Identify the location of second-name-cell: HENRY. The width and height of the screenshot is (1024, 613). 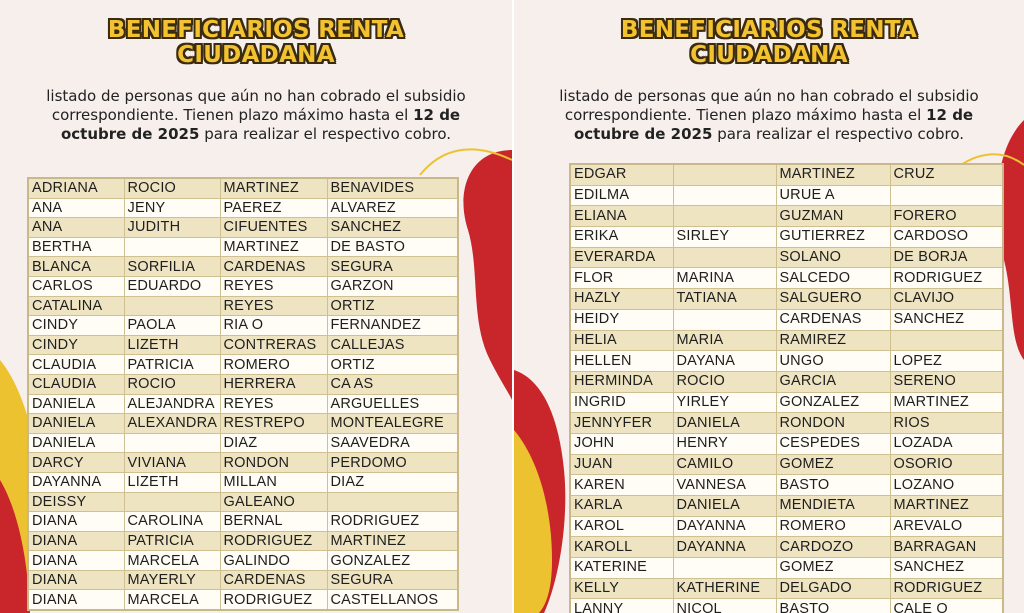
(724, 443).